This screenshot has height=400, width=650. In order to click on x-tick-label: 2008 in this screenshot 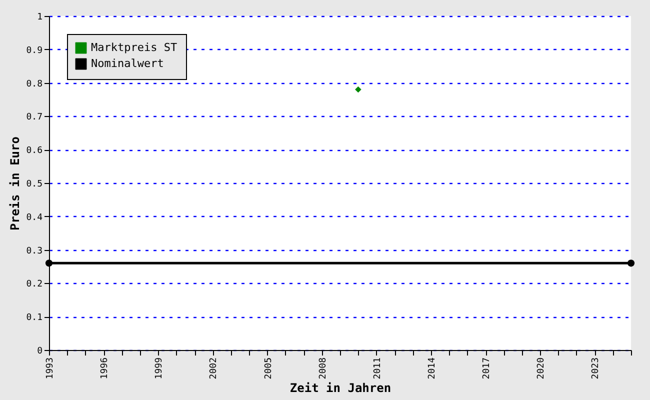, I will do `click(323, 369)`.